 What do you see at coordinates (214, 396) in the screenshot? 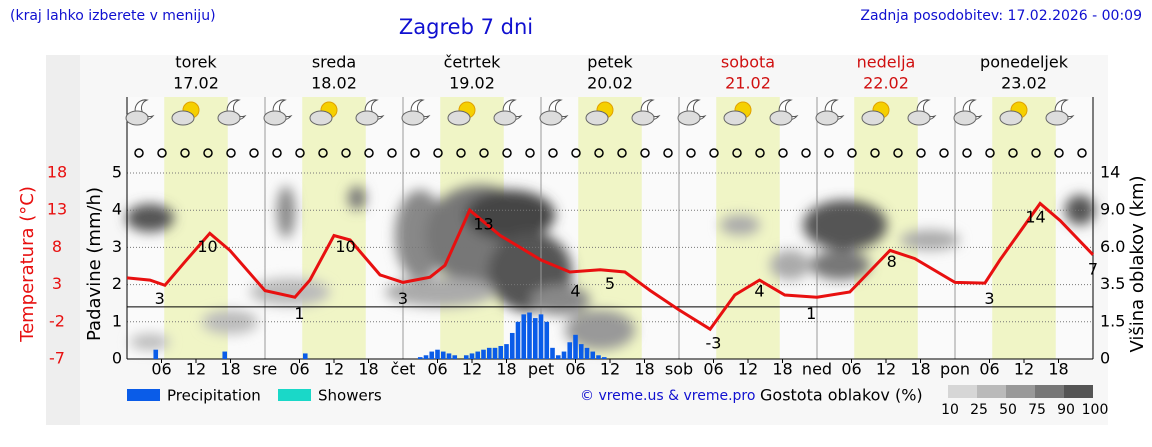
I see `legend-label: Precipitation` at bounding box center [214, 396].